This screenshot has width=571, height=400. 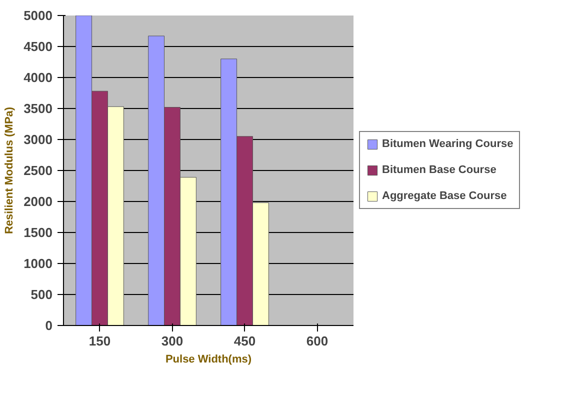 What do you see at coordinates (38, 77) in the screenshot?
I see `y-tick-label: 4000` at bounding box center [38, 77].